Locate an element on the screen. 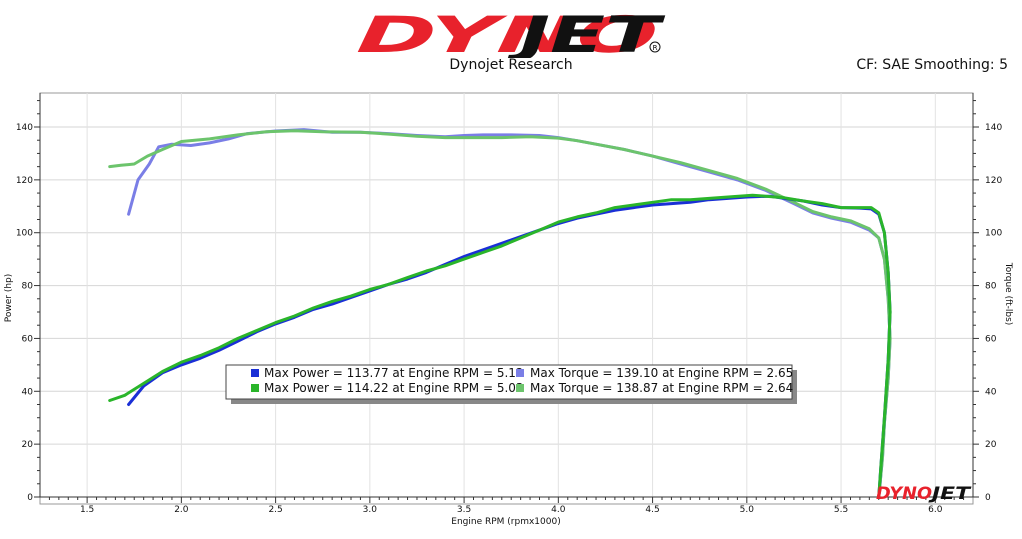 The height and width of the screenshot is (539, 1022). y-tick-right: 100 is located at coordinates (993, 234).